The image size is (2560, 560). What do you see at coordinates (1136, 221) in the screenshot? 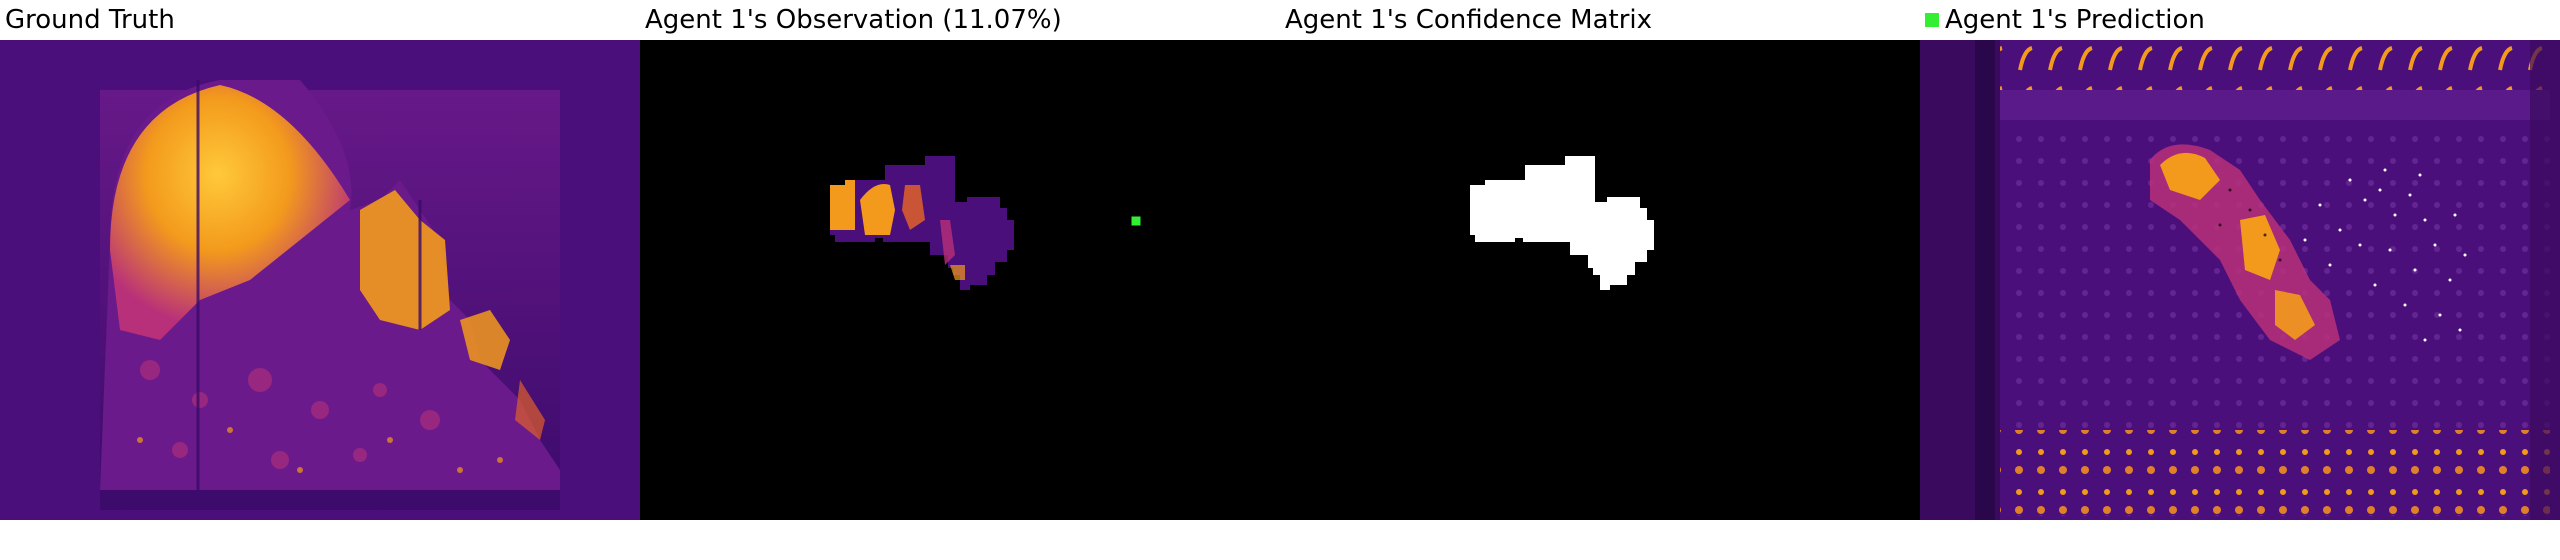
I see `agent-position-marker` at bounding box center [1136, 221].